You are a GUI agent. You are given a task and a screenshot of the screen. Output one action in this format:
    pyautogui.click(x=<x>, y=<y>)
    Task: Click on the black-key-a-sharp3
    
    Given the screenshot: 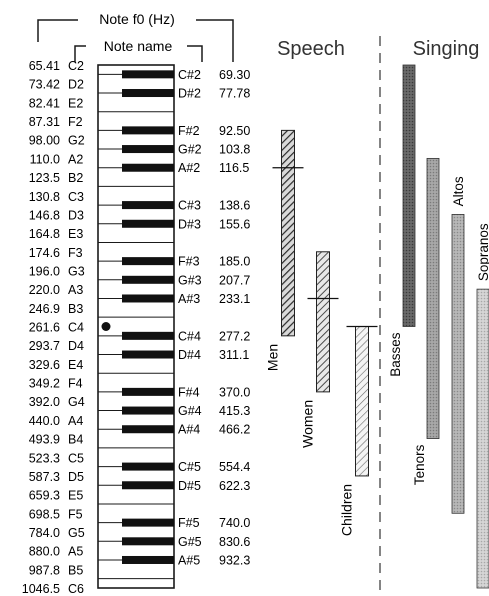 What is the action you would take?
    pyautogui.click(x=148, y=298)
    